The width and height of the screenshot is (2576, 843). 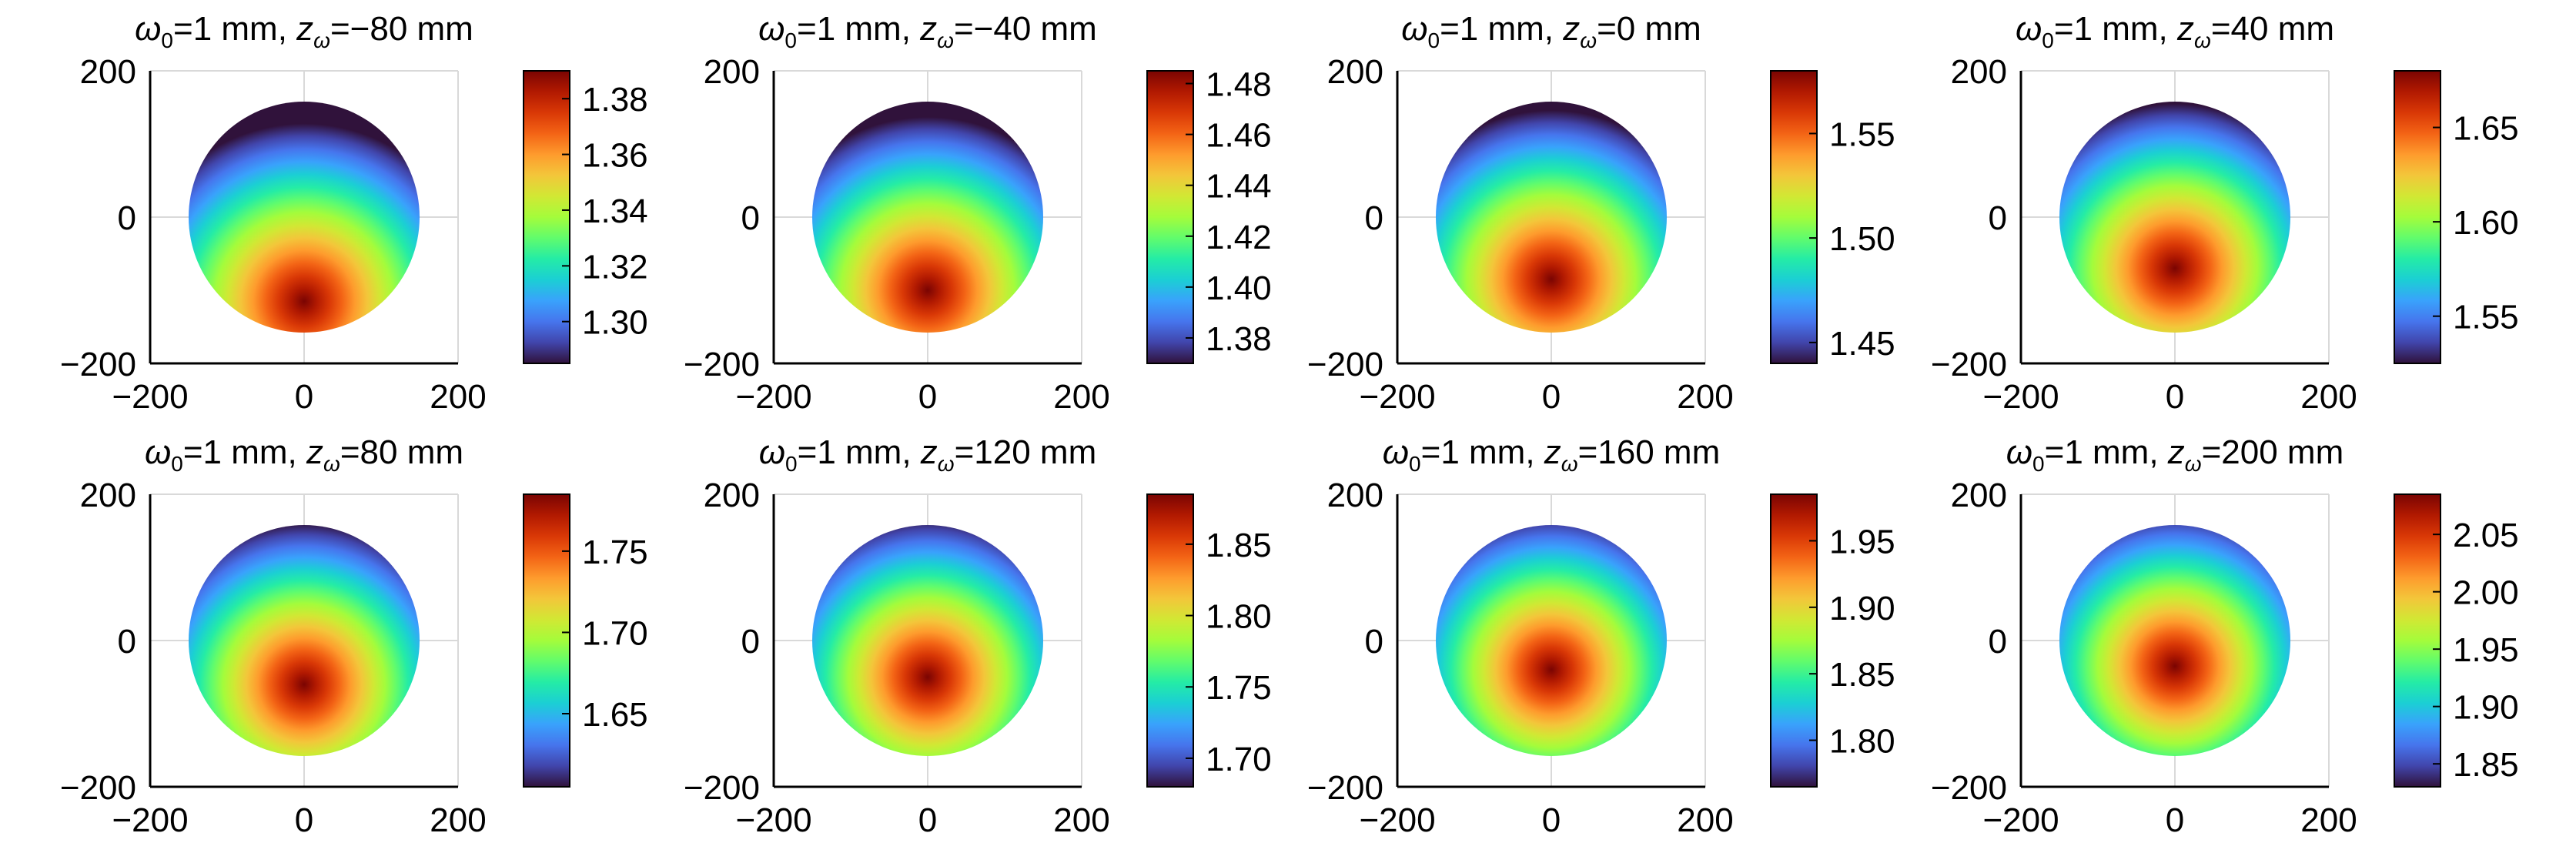 I want to click on colorbar: 1.55 1.50 1.45, so click(x=1833, y=217).